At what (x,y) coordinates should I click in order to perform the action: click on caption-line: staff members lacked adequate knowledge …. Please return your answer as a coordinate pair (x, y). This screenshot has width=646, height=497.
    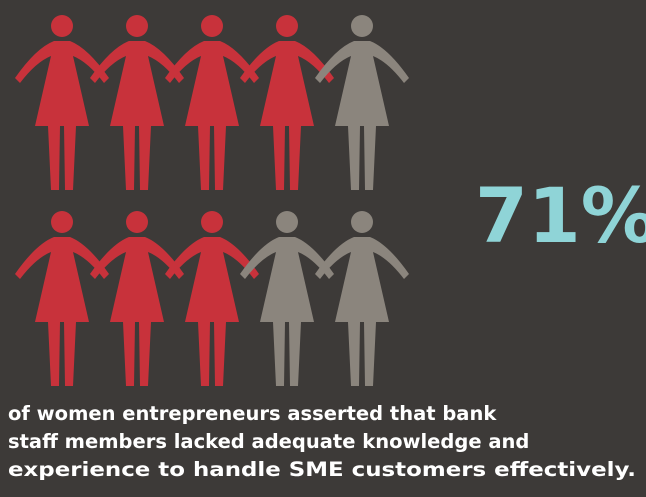
    Looking at the image, I should click on (268, 441).